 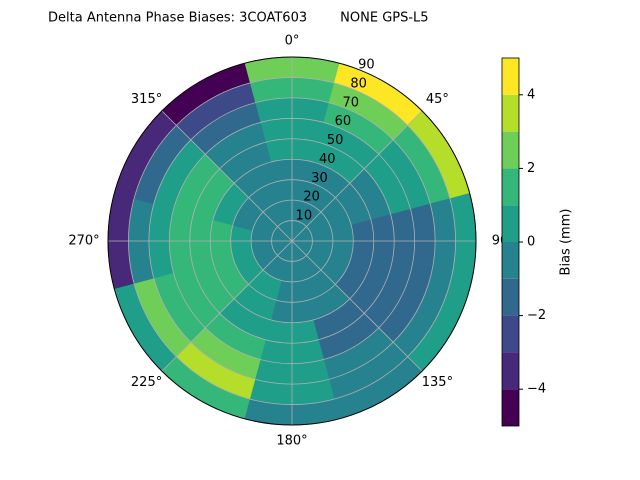 What do you see at coordinates (366, 65) in the screenshot?
I see `r-tick-label: 90` at bounding box center [366, 65].